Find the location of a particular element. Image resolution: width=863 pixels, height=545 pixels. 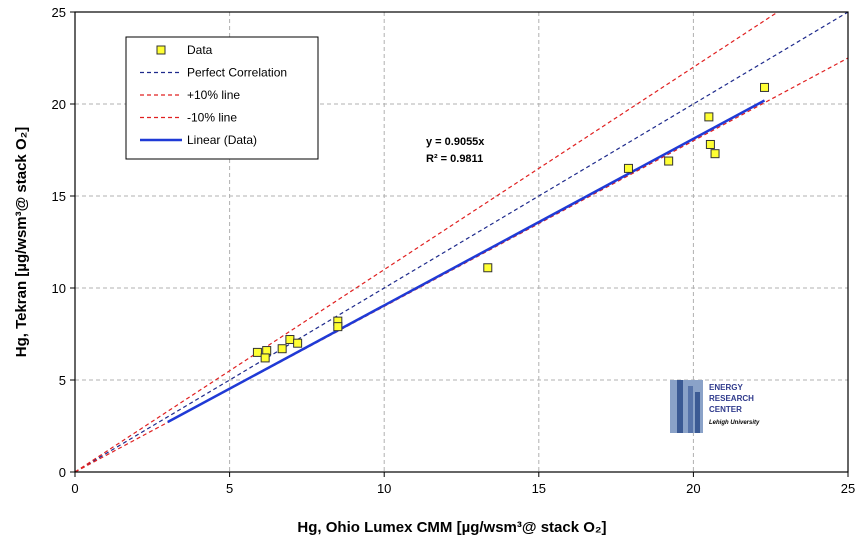

logo-line-1: ENERGY is located at coordinates (726, 387).